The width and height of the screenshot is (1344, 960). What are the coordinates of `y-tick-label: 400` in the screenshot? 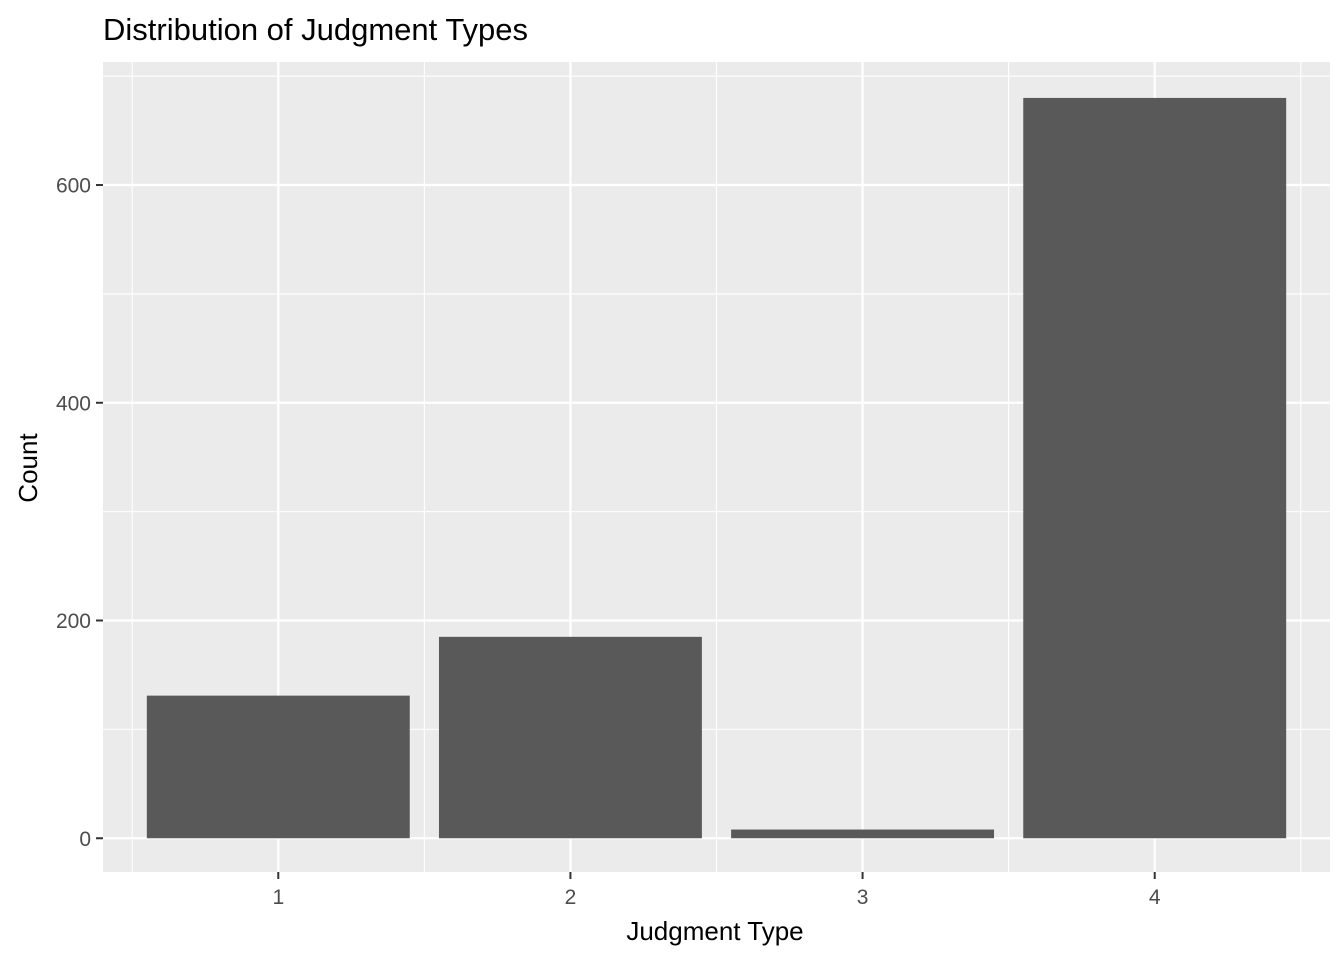 It's located at (73, 403).